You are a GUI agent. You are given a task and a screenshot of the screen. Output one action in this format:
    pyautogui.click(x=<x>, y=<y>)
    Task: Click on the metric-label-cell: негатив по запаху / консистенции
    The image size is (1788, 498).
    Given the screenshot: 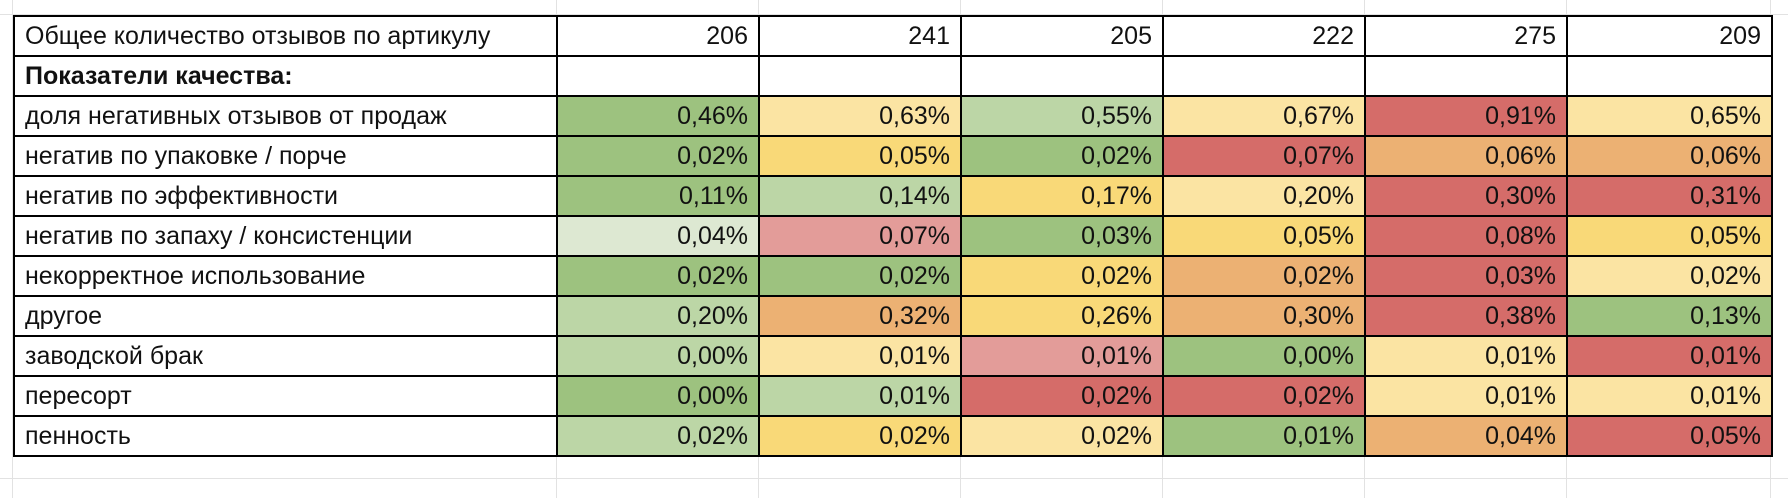 What is the action you would take?
    pyautogui.click(x=285, y=236)
    